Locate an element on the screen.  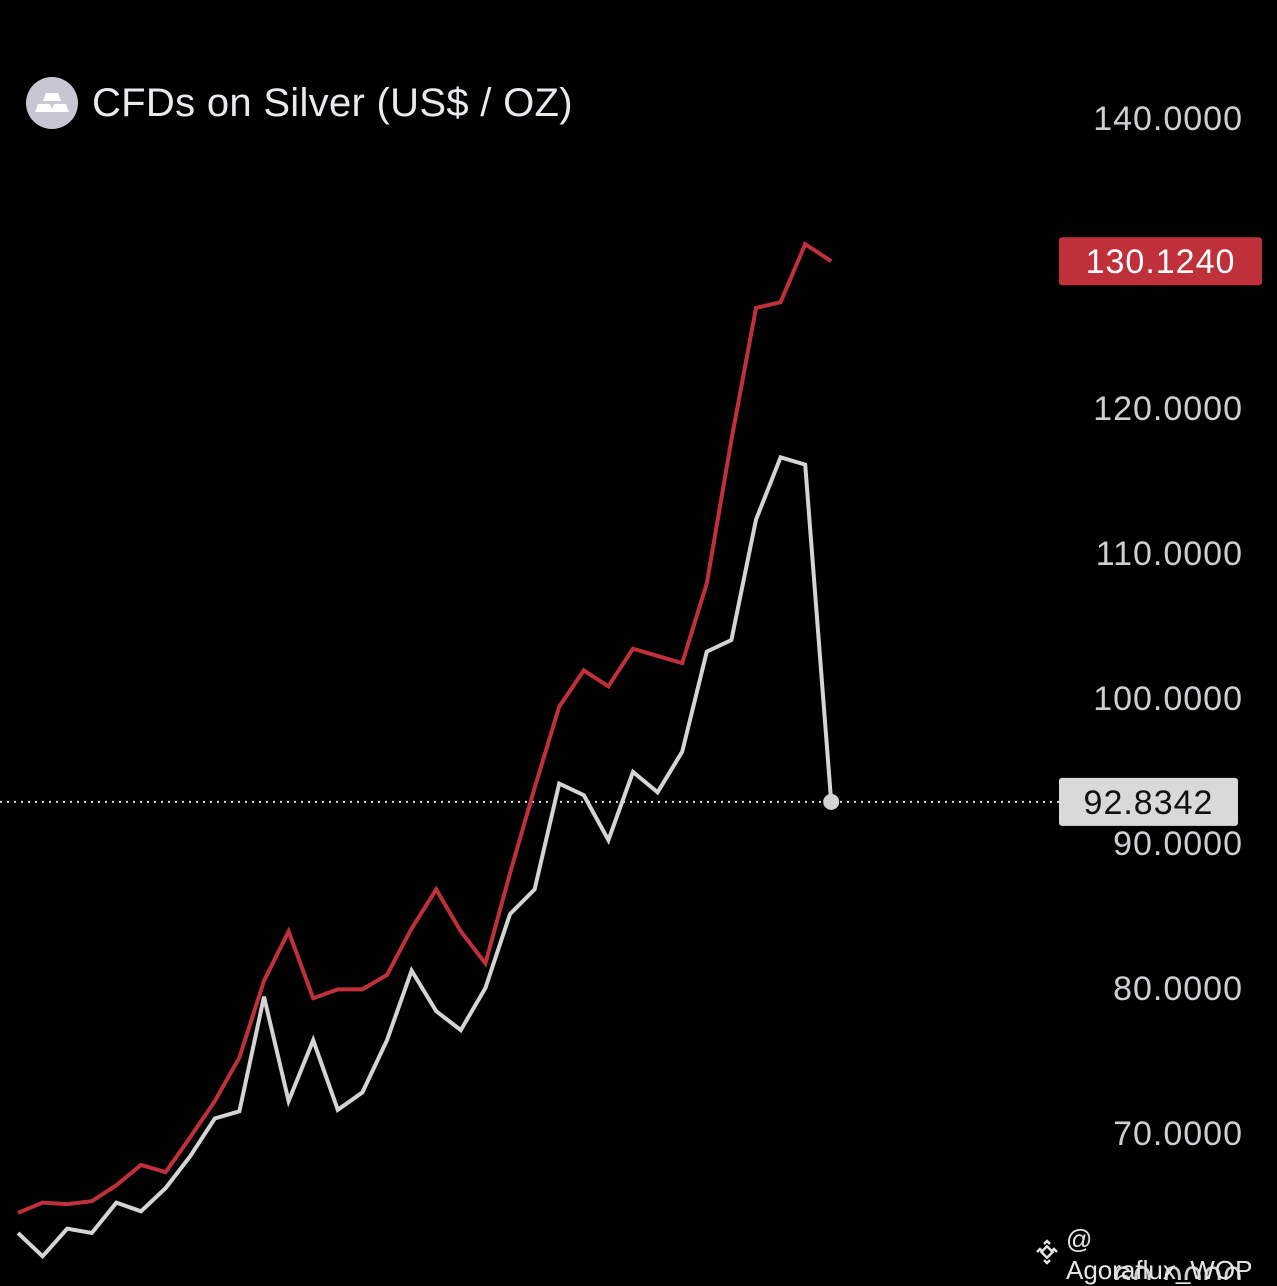
price-badge-label: 92.8342 is located at coordinates (1149, 803).